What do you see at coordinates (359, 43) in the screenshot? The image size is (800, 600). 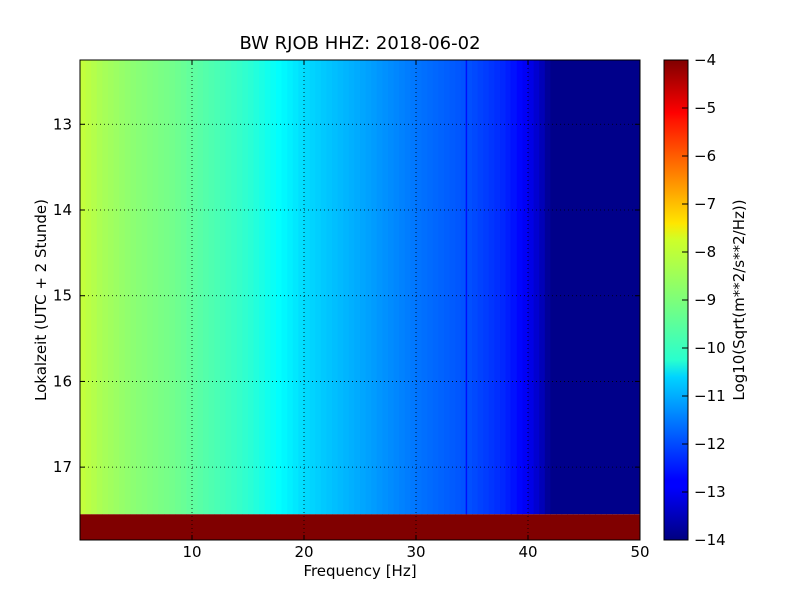 I see `chart-title: BW RJOB HHZ: 2018-06-02` at bounding box center [359, 43].